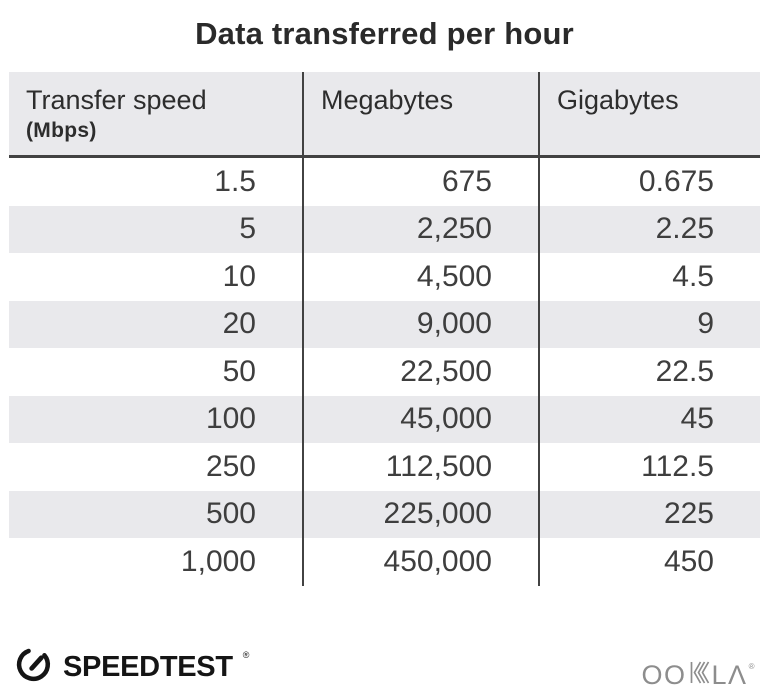  I want to click on cell-megabytes: 450,000, so click(420, 562).